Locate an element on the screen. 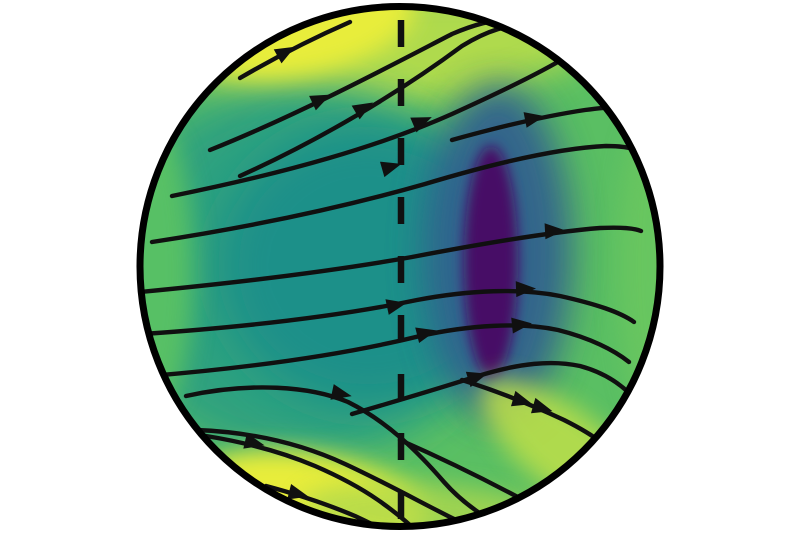 The image size is (800, 533). arrowhead-s10 is located at coordinates (341, 392).